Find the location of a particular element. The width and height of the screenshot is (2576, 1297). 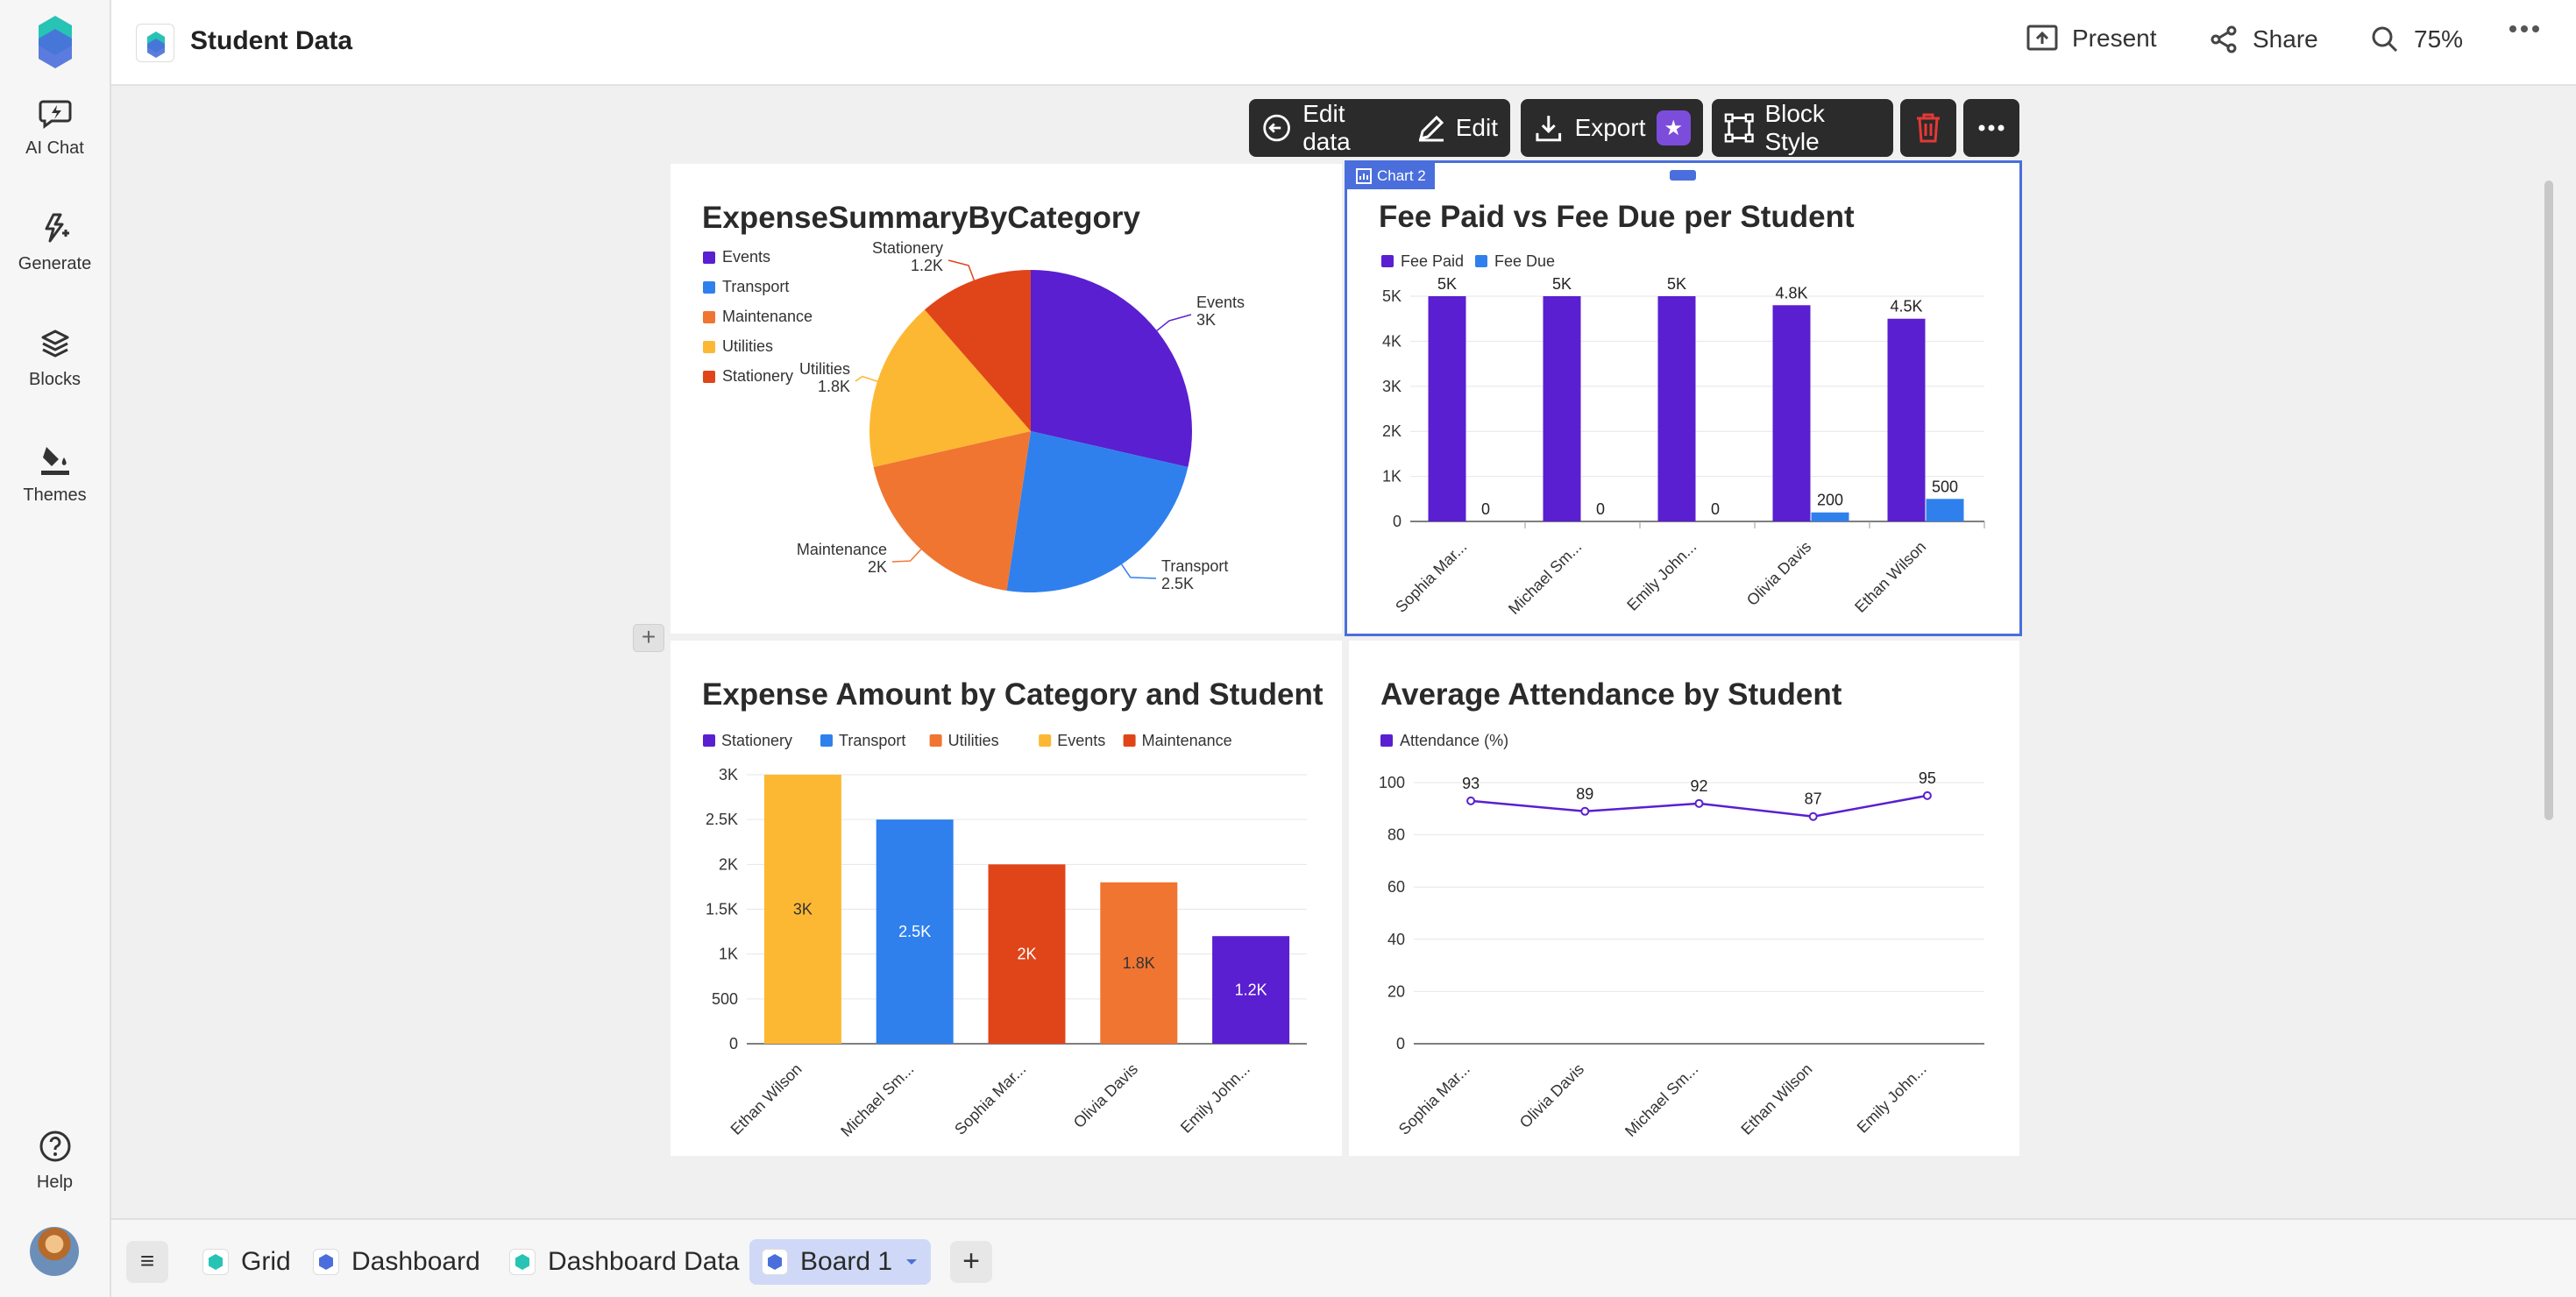

pie-value-label: 2K is located at coordinates (877, 567).